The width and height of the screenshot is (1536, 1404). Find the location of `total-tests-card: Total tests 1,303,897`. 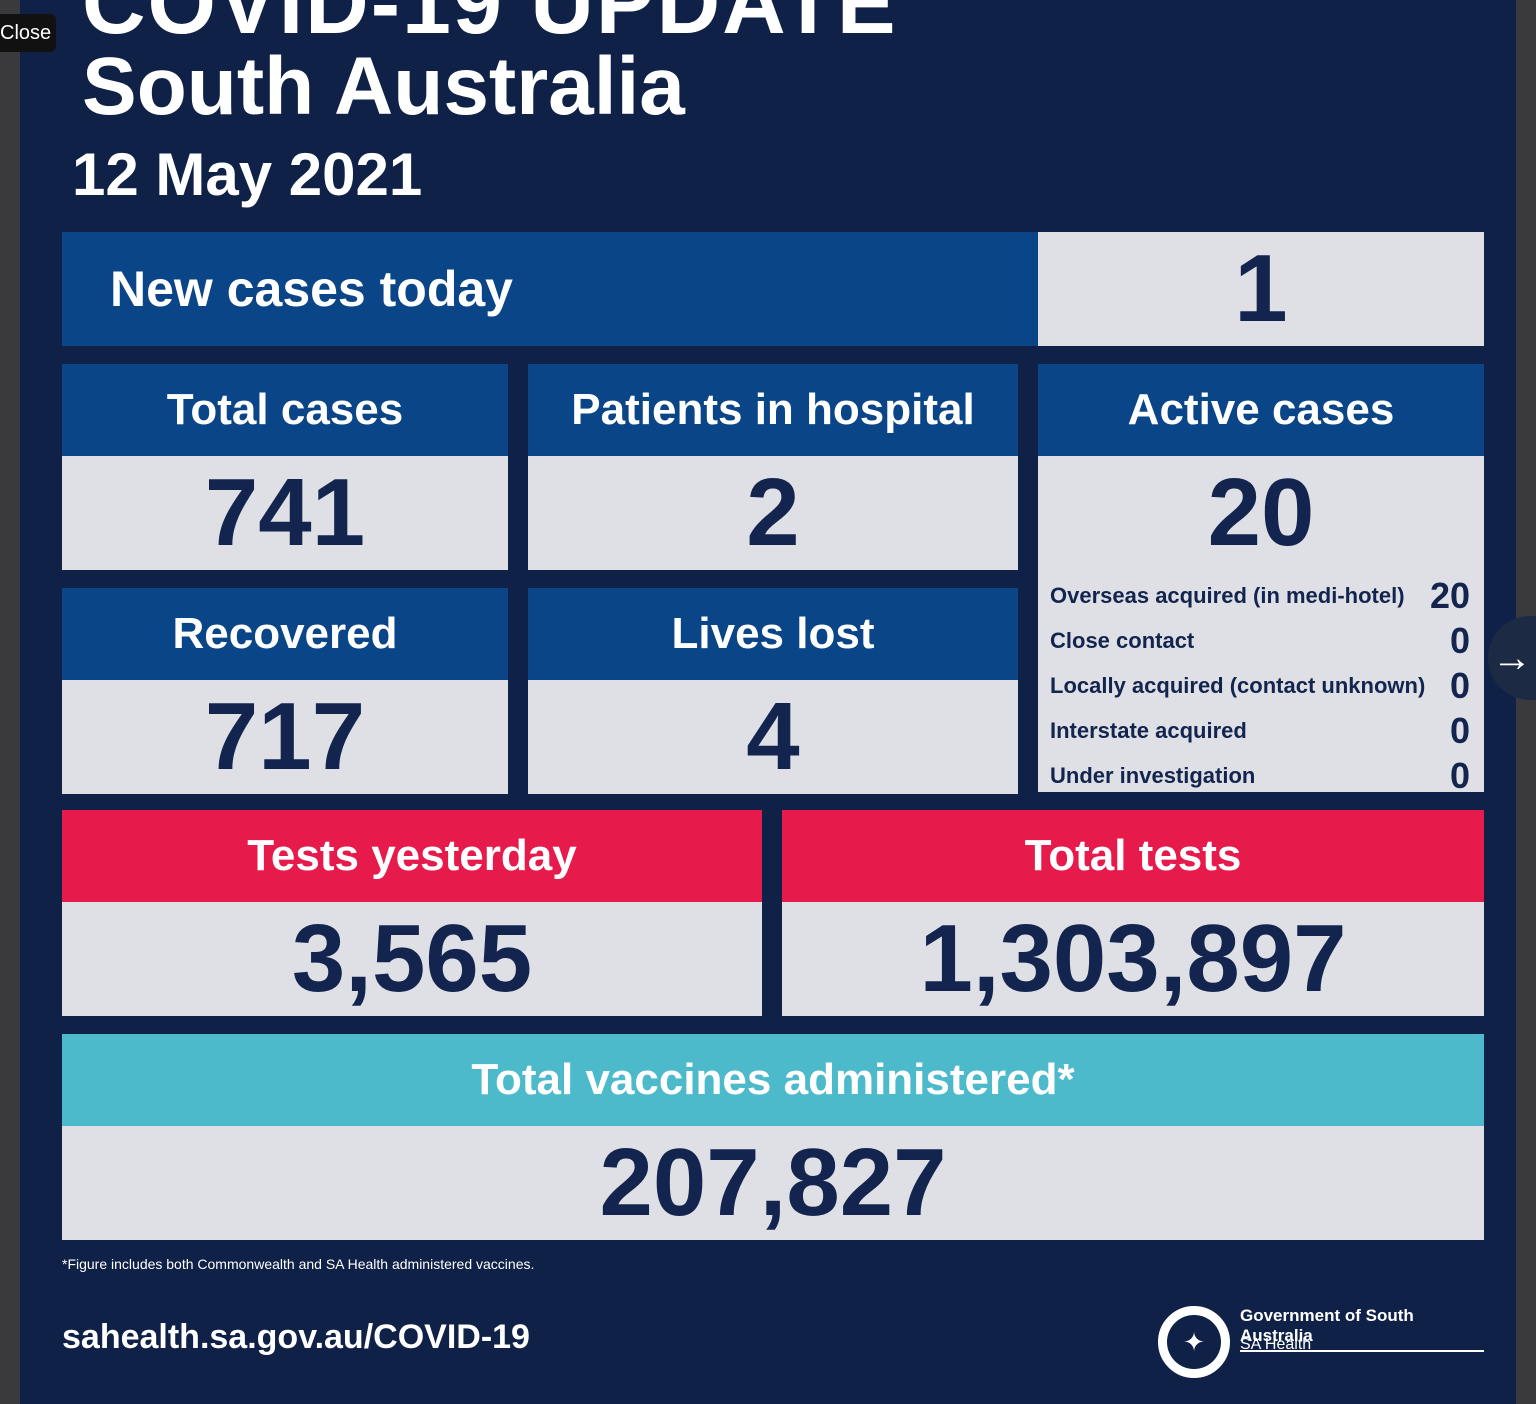

total-tests-card: Total tests 1,303,897 is located at coordinates (1133, 913).